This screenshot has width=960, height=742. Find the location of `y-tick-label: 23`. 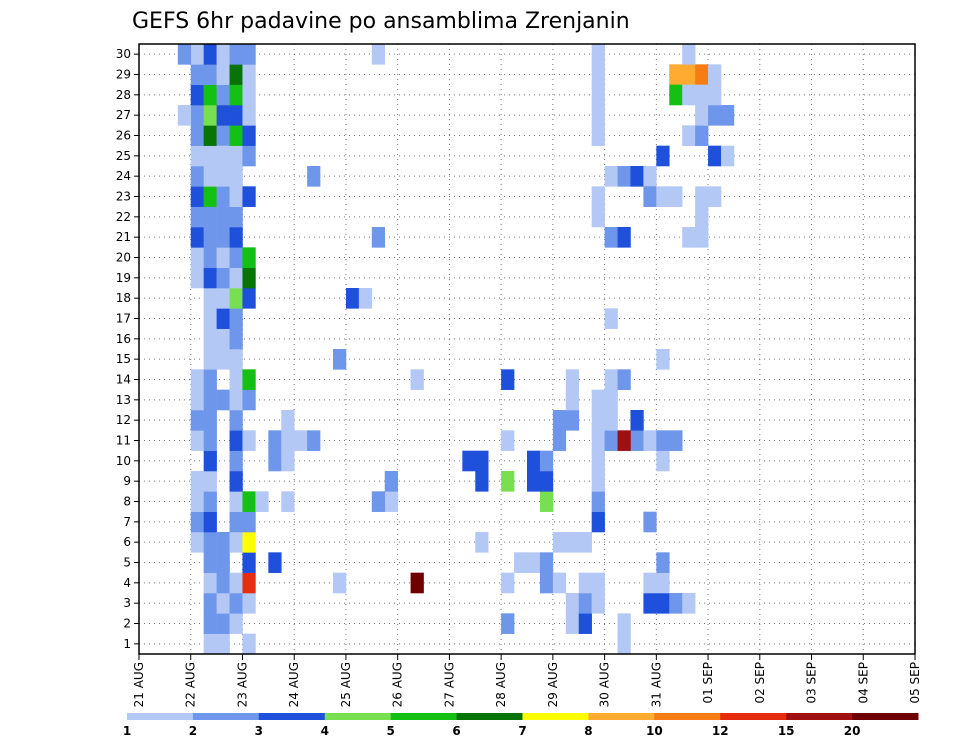

y-tick-label: 23 is located at coordinates (123, 197).